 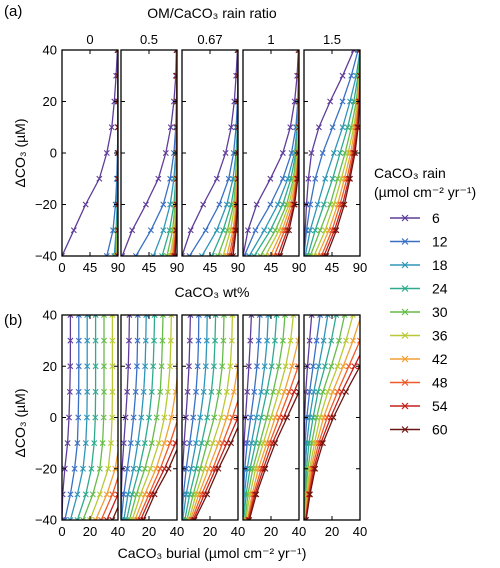 What do you see at coordinates (440, 289) in the screenshot?
I see `legend-label: 24` at bounding box center [440, 289].